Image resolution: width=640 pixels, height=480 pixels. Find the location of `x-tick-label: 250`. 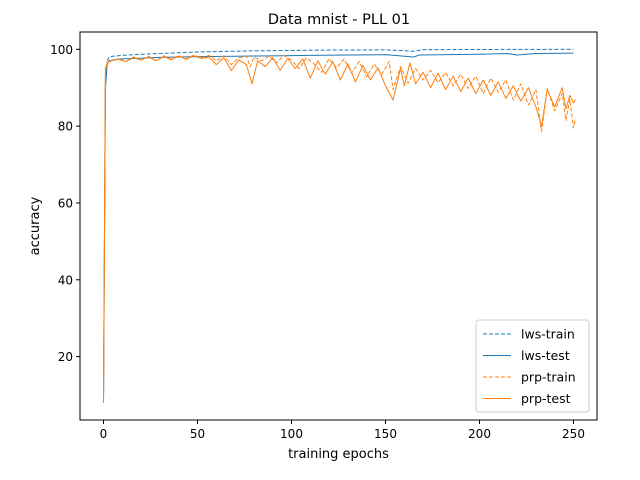

x-tick-label: 250 is located at coordinates (573, 434).